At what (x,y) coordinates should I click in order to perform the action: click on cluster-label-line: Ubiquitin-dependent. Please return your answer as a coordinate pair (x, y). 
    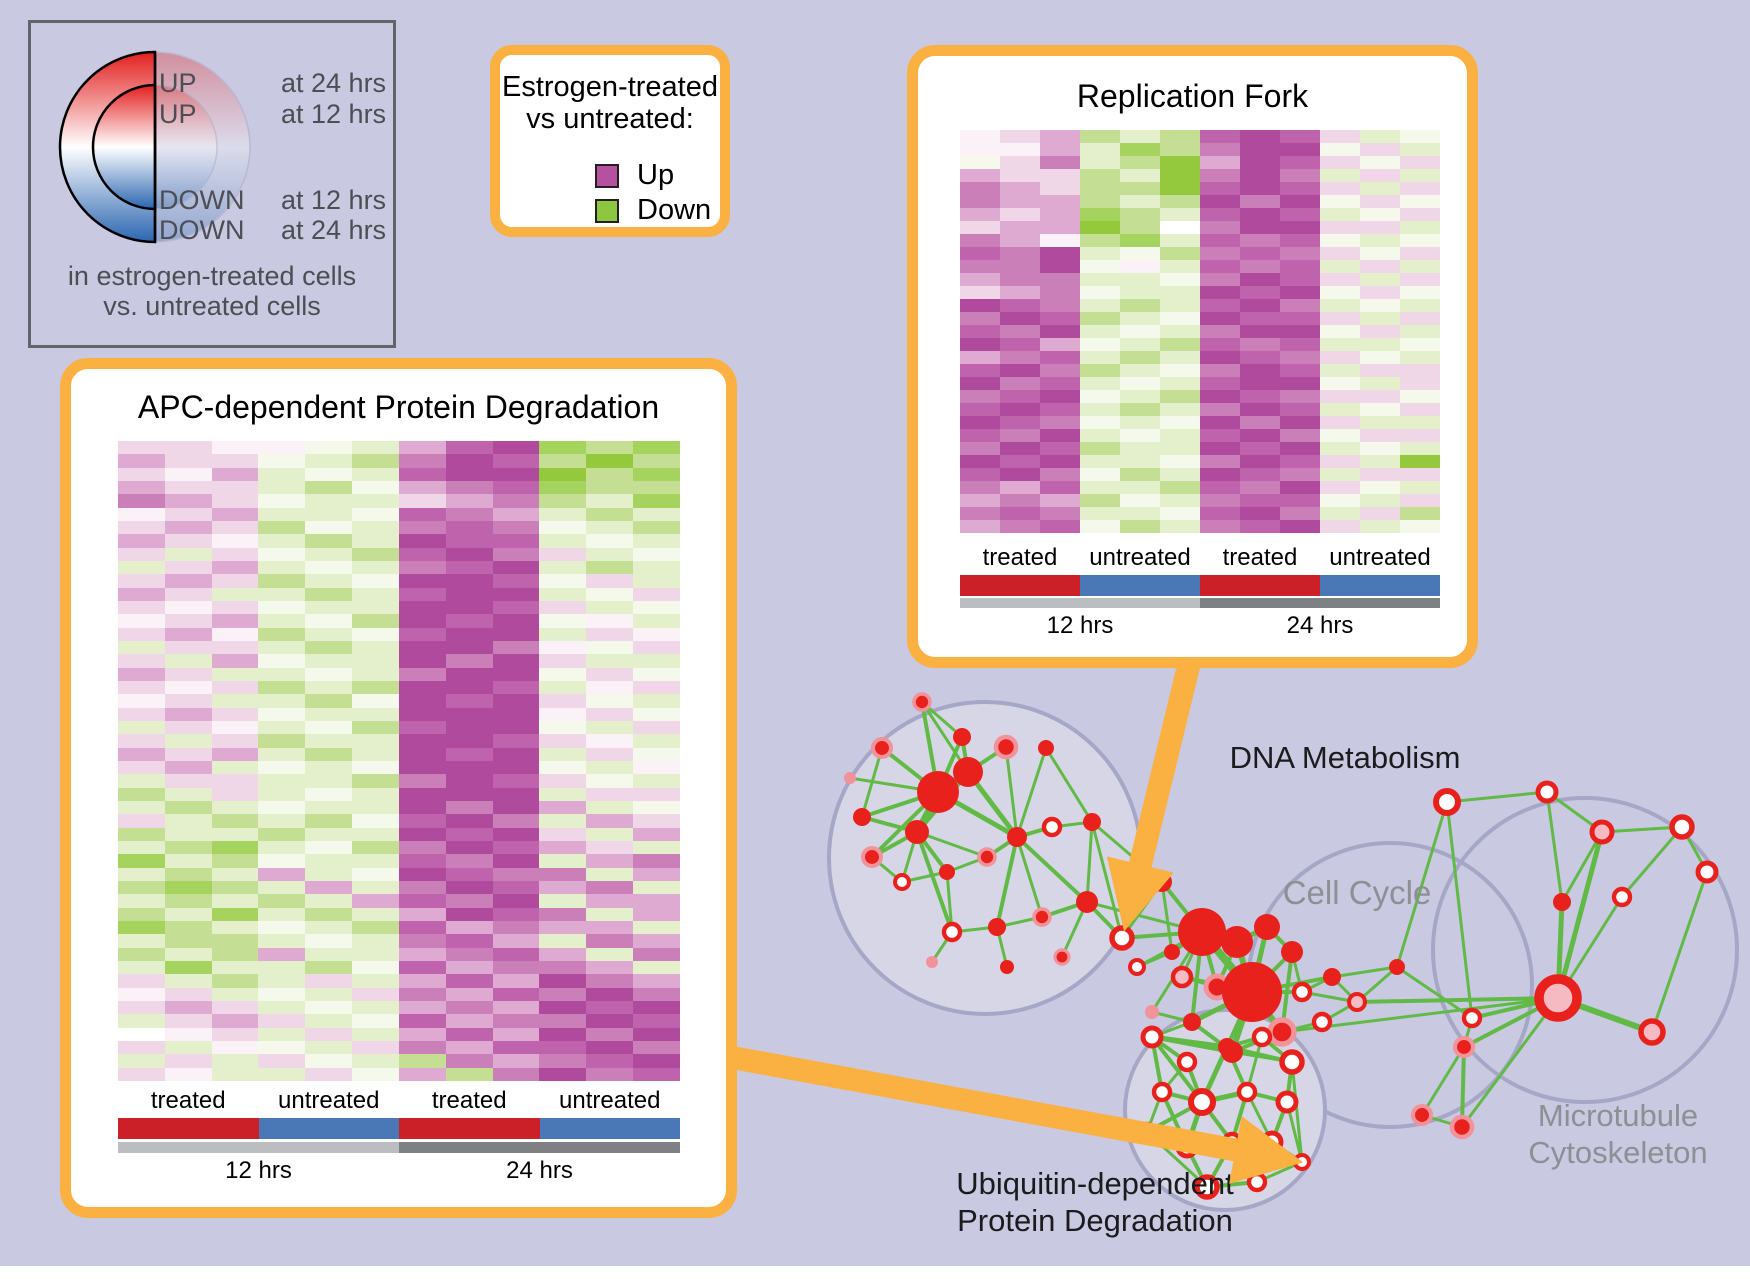
    Looking at the image, I should click on (1095, 1183).